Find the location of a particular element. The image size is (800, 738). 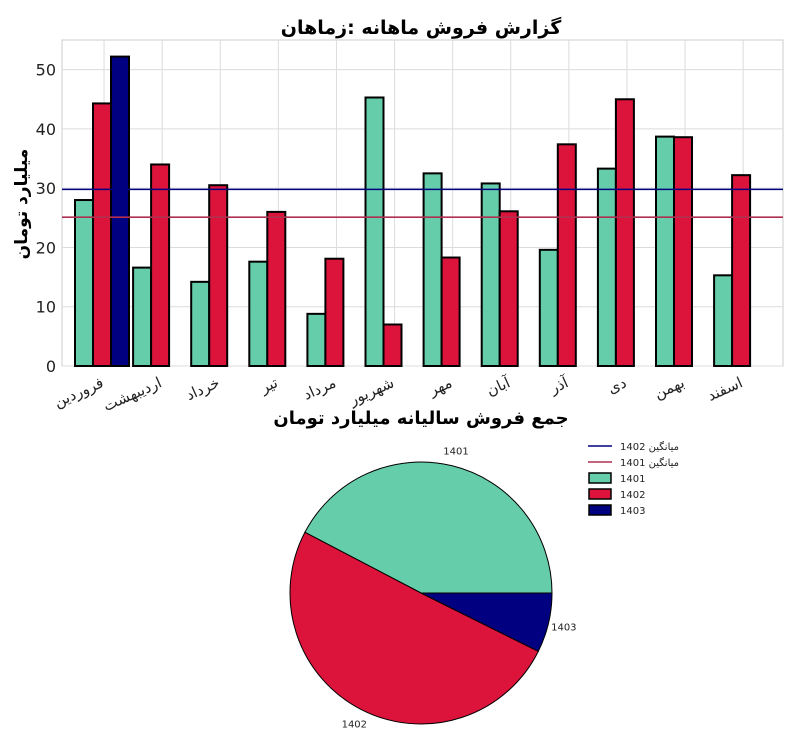

y-tick-label: 10 is located at coordinates (46, 307).